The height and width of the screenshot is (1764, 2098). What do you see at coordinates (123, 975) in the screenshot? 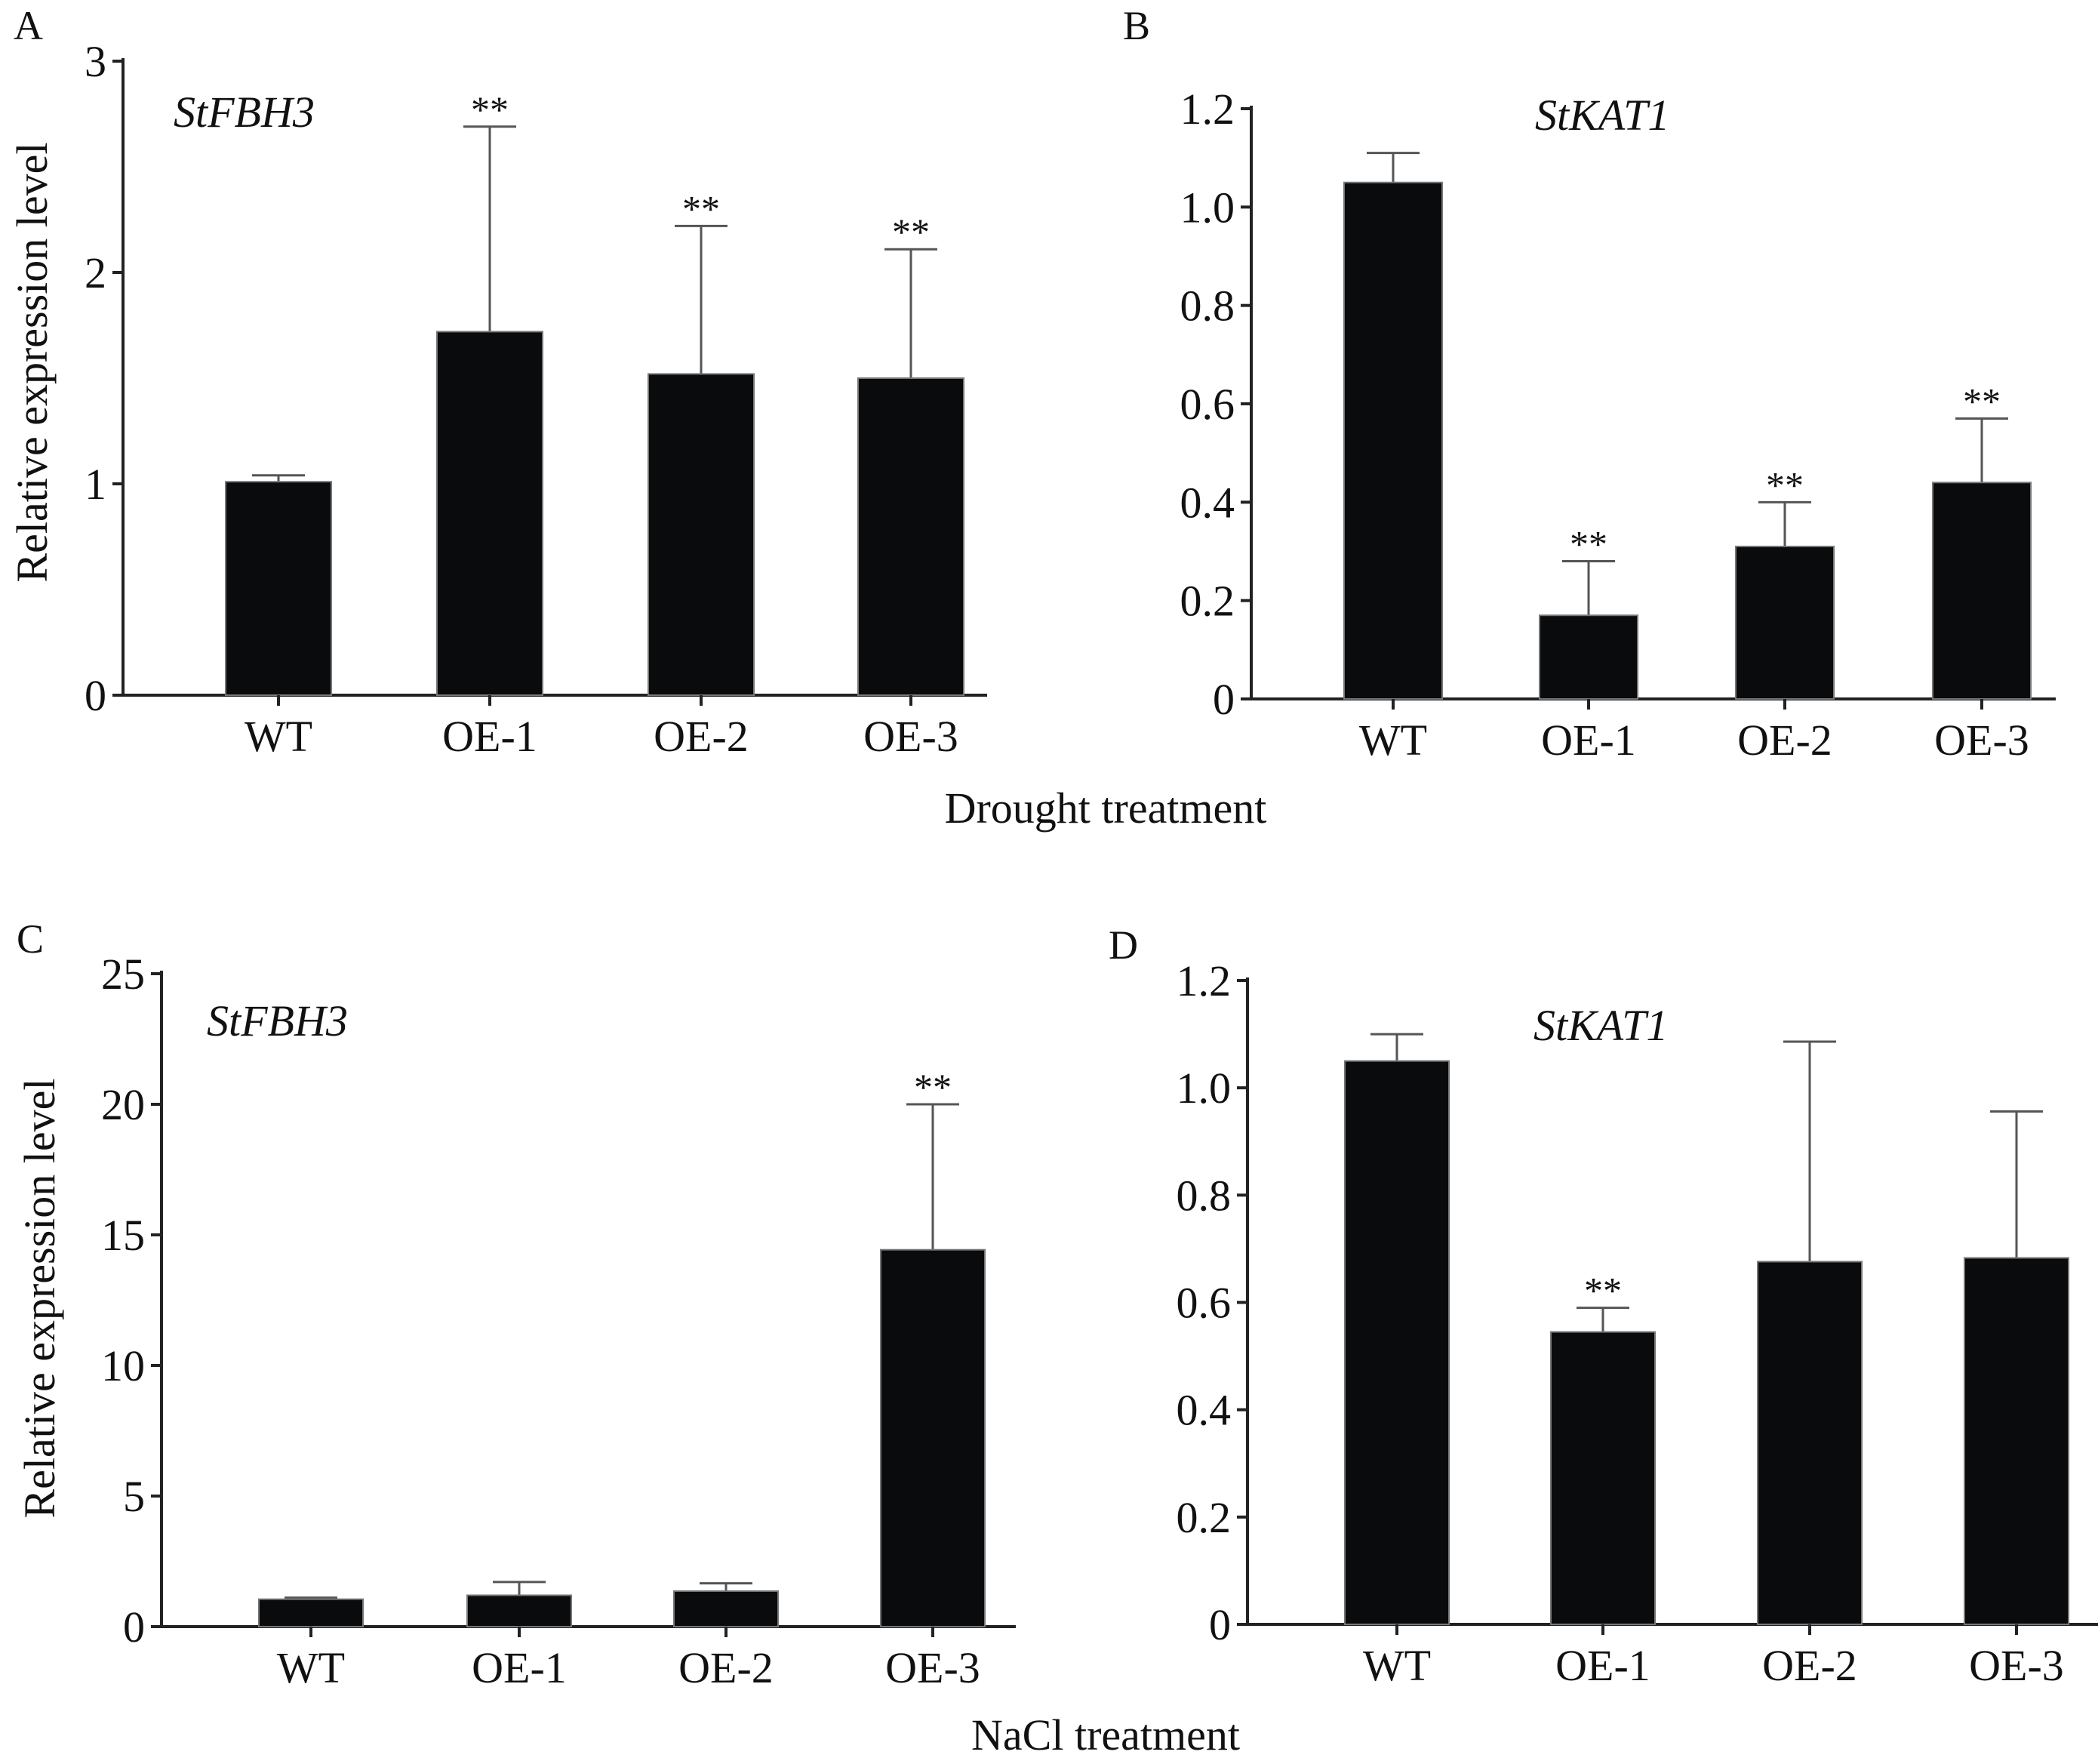
I see `y-tick-label: 25` at bounding box center [123, 975].